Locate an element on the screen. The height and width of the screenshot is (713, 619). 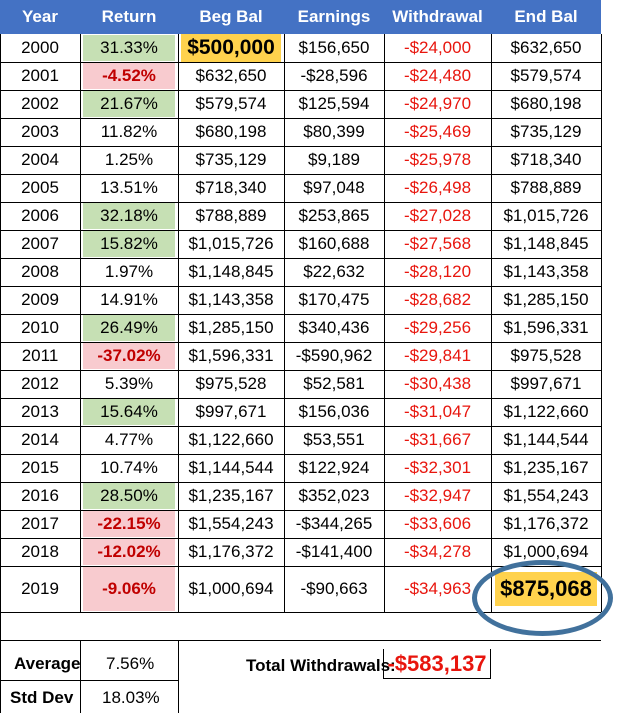
withdrawal-cell: -$34,278 is located at coordinates (437, 551).